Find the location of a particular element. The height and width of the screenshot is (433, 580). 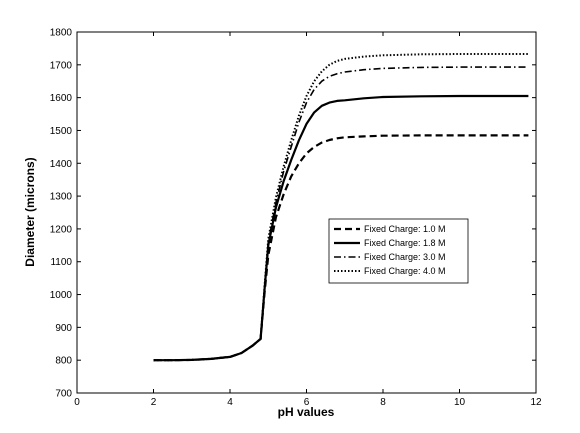

y-axis-title: Diameter (microns) is located at coordinates (30, 211).